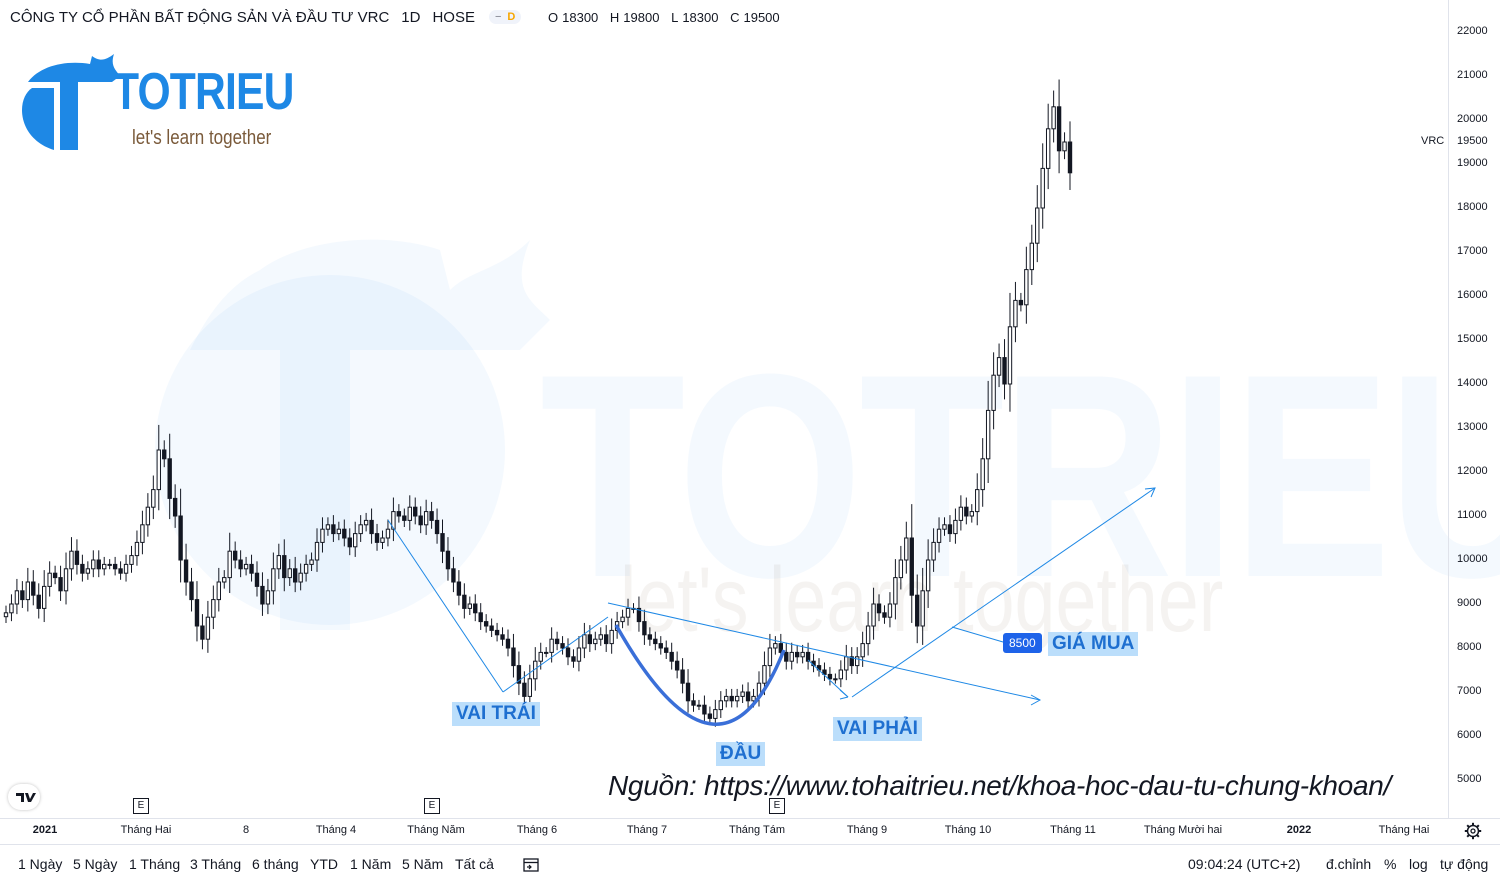 This screenshot has height=885, width=1500. Describe the element at coordinates (1473, 831) in the screenshot. I see `settings-gear-icon` at that location.